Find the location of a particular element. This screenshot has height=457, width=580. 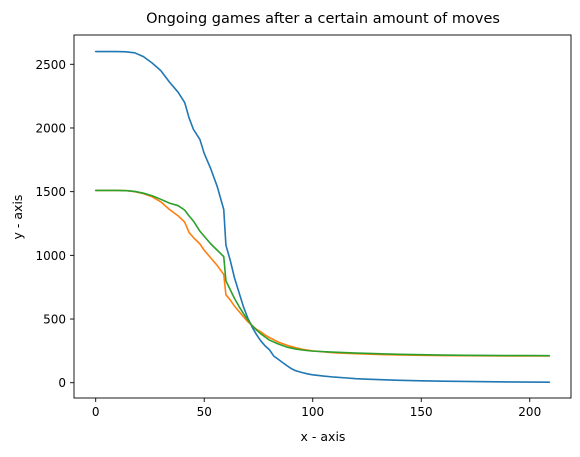

y-tick-label: 1500 is located at coordinates (50, 192).